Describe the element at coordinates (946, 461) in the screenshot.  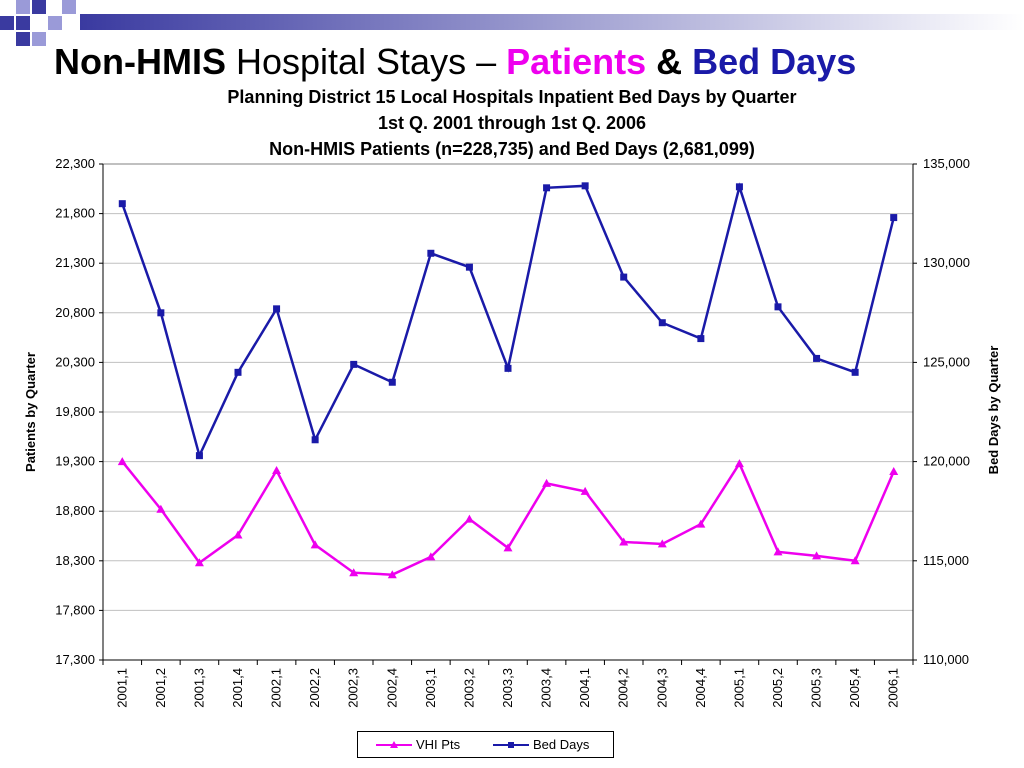
I see `right-axis-tick-label: 120,000` at that location.